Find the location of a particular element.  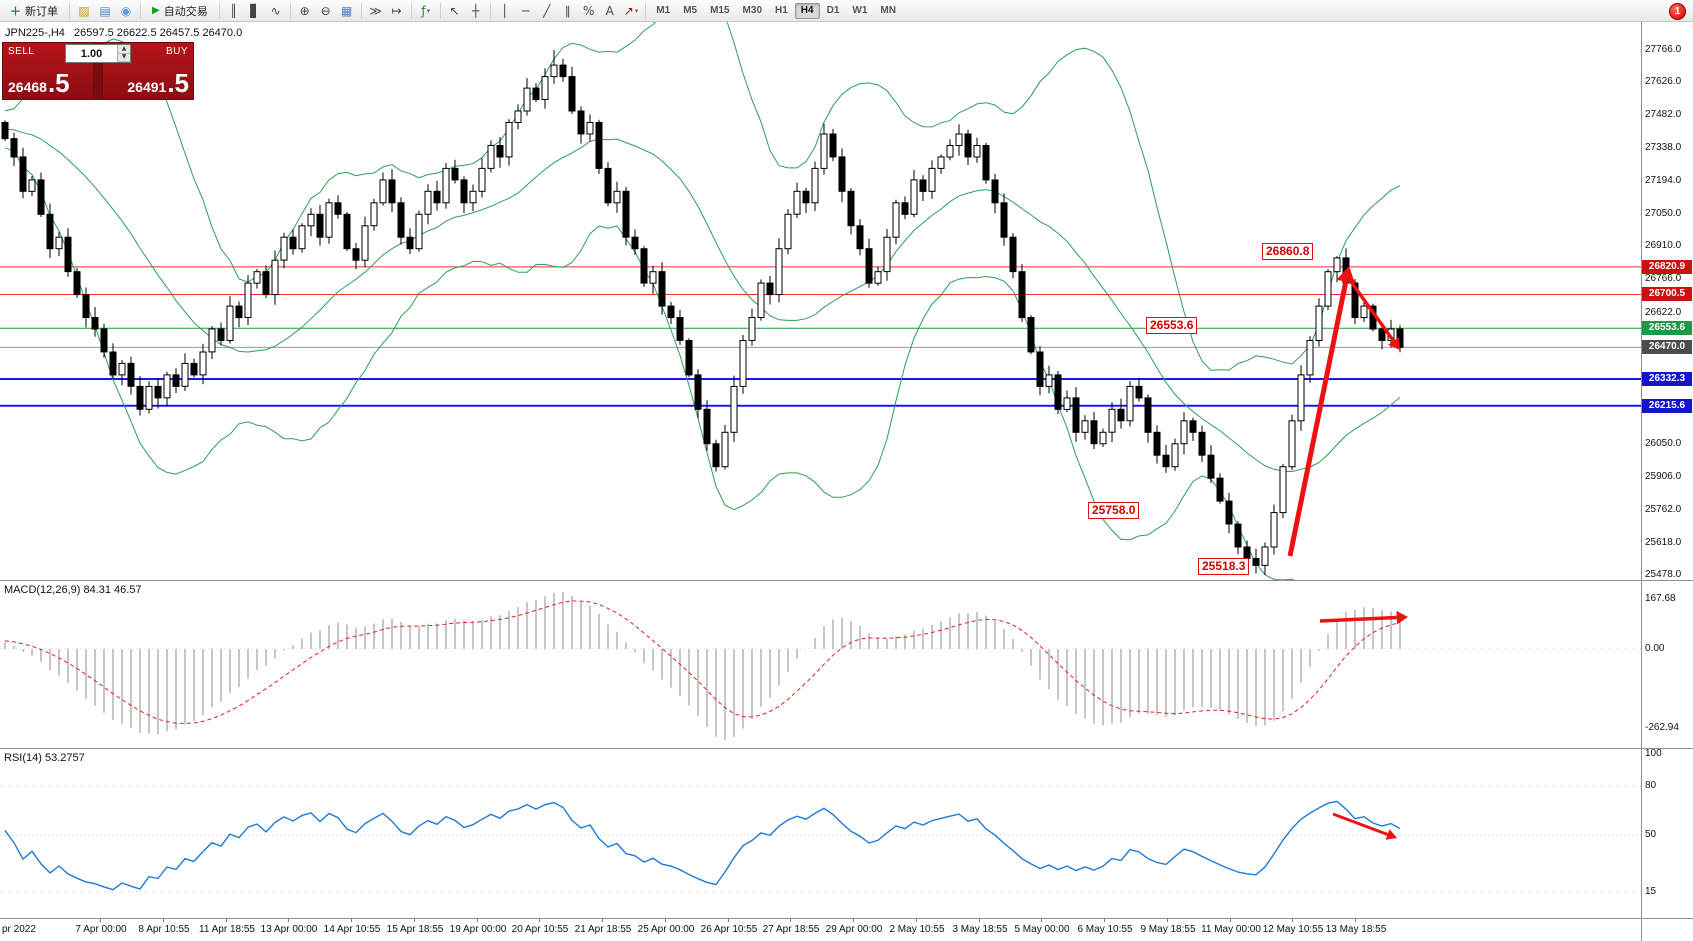

time-axis-label: 7 Apr 00:00 is located at coordinates (101, 929).